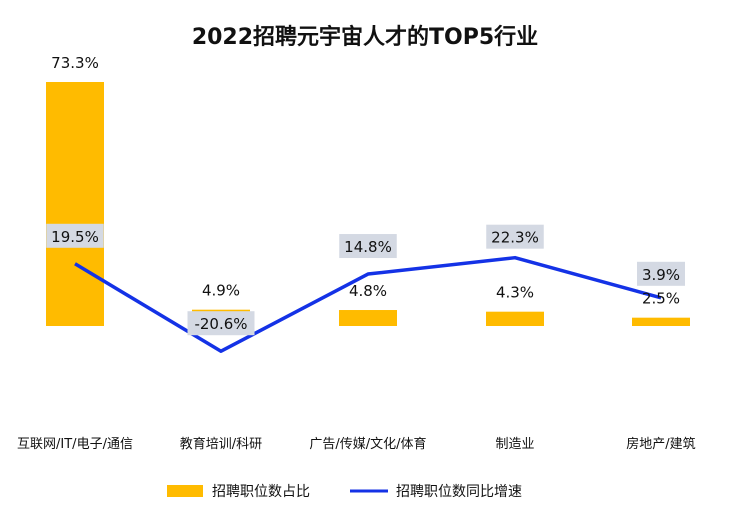  I want to click on legend-label-bar: 招聘职位数占比, so click(261, 492).